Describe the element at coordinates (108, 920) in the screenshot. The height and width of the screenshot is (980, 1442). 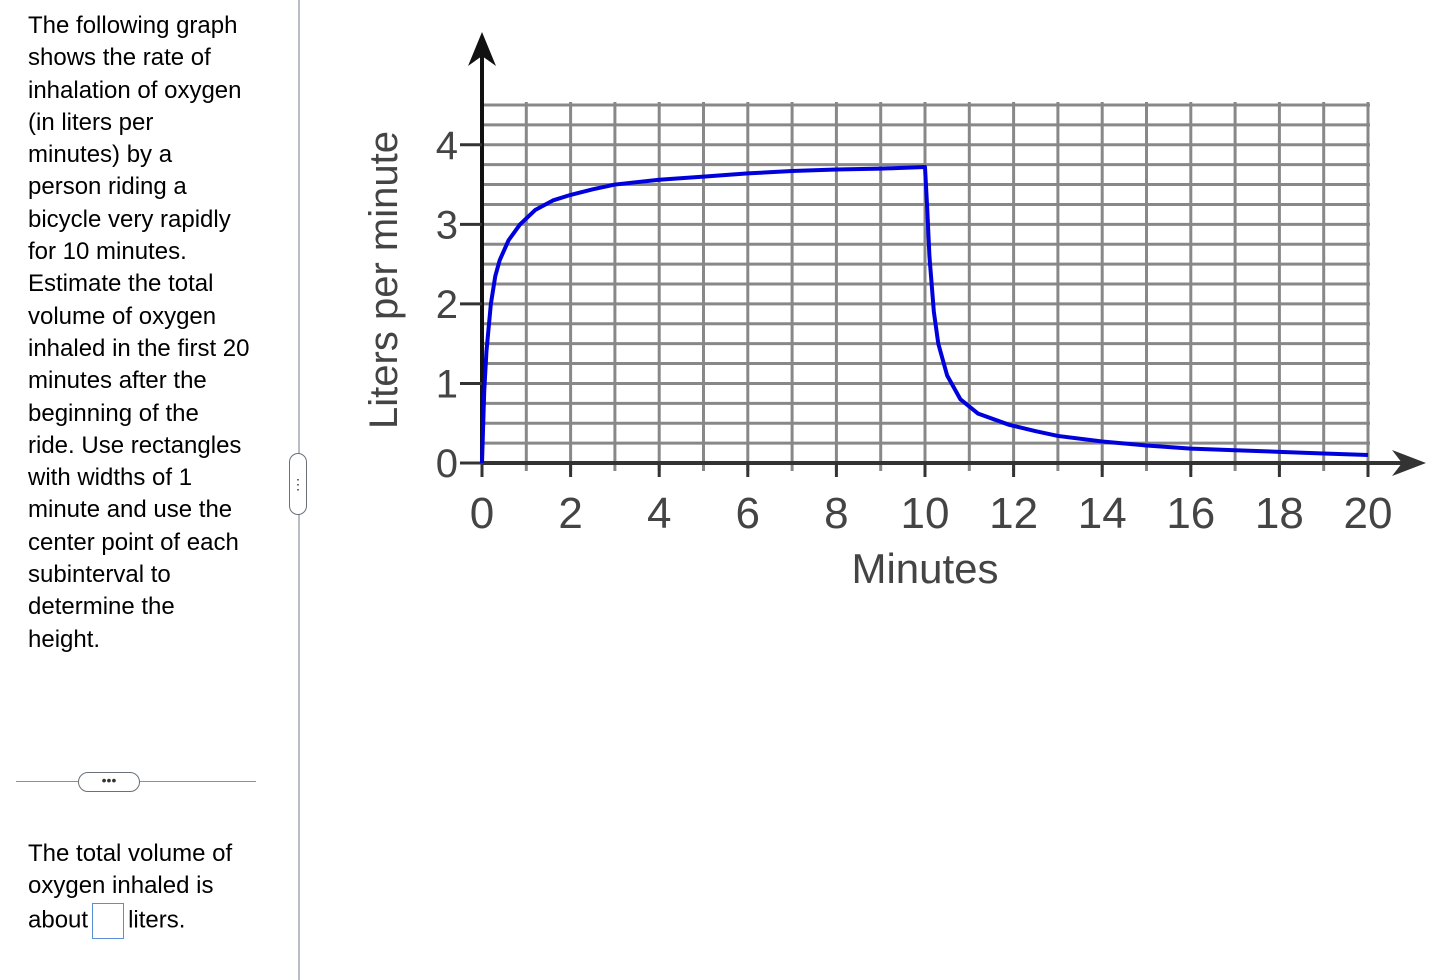
I see `answer-input` at that location.